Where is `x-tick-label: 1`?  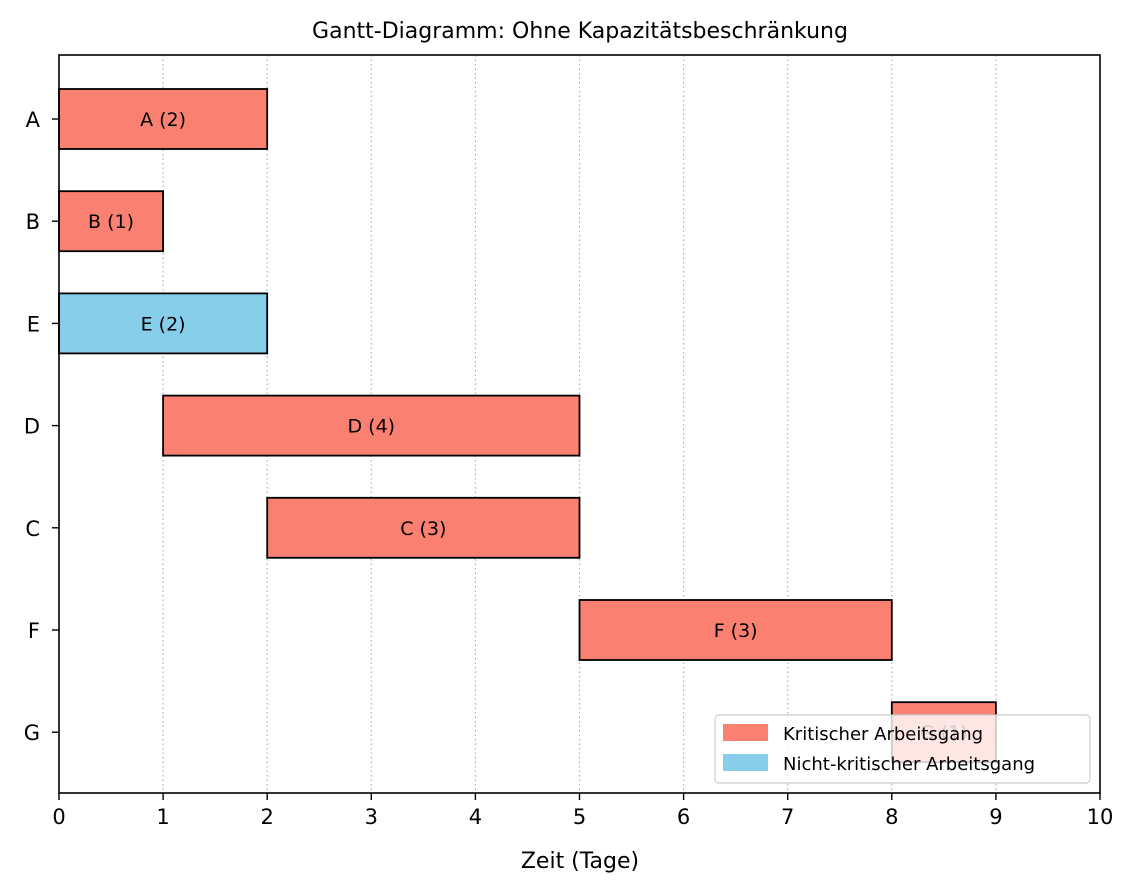
x-tick-label: 1 is located at coordinates (162, 817).